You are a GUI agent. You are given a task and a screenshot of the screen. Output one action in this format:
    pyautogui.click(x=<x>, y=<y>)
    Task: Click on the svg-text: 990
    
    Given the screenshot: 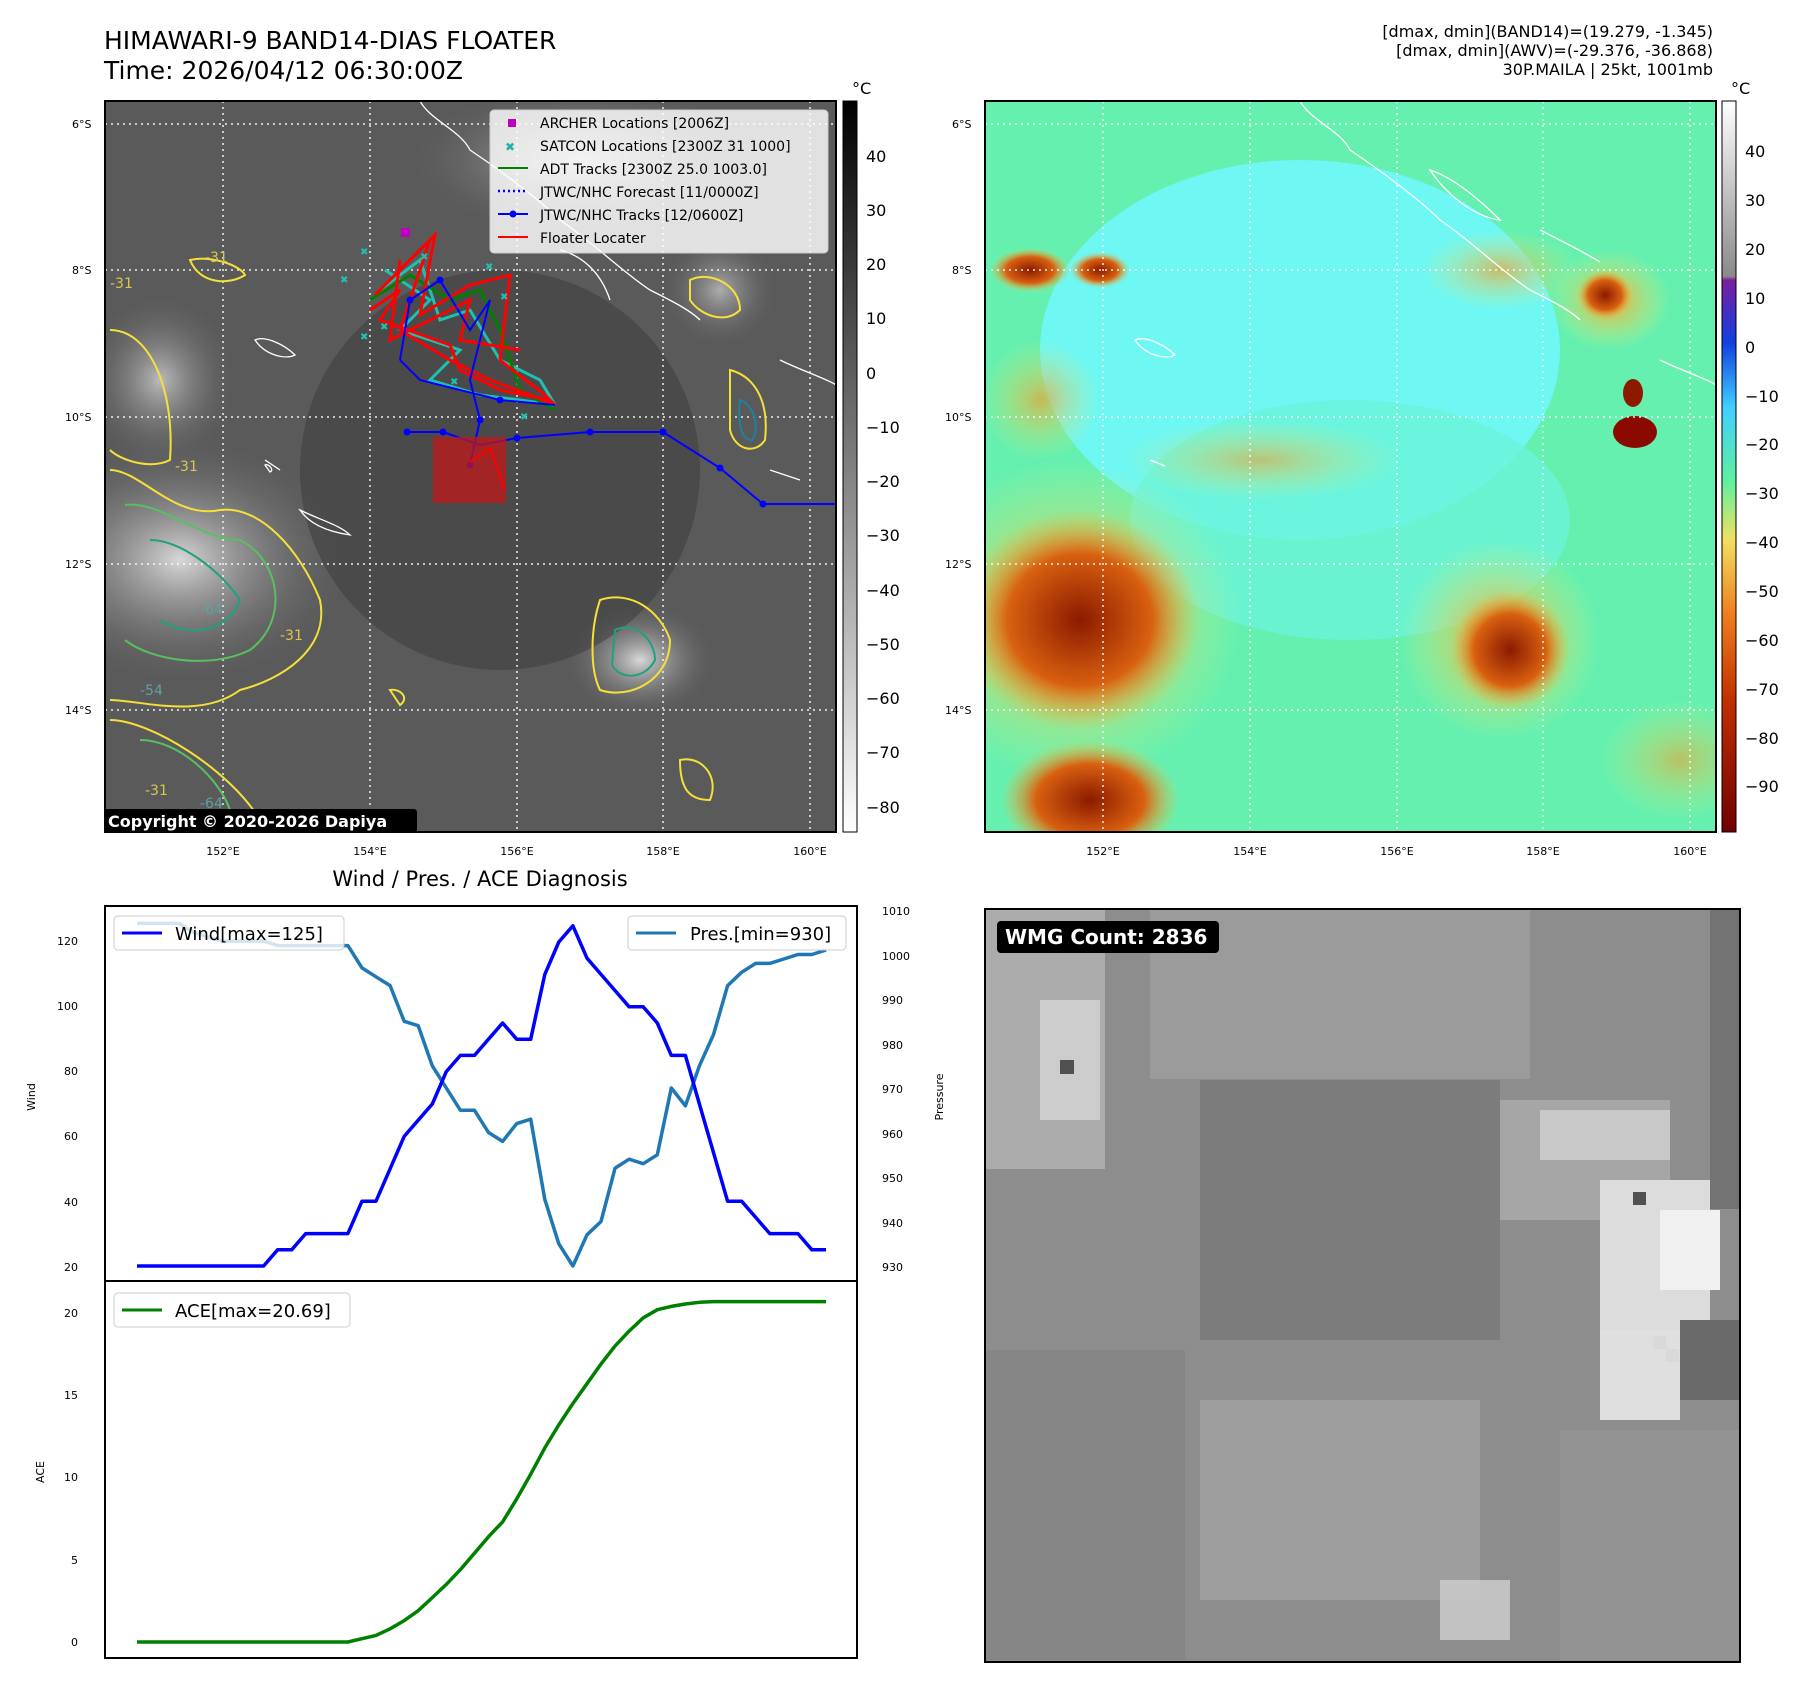 What is the action you would take?
    pyautogui.click(x=892, y=1000)
    